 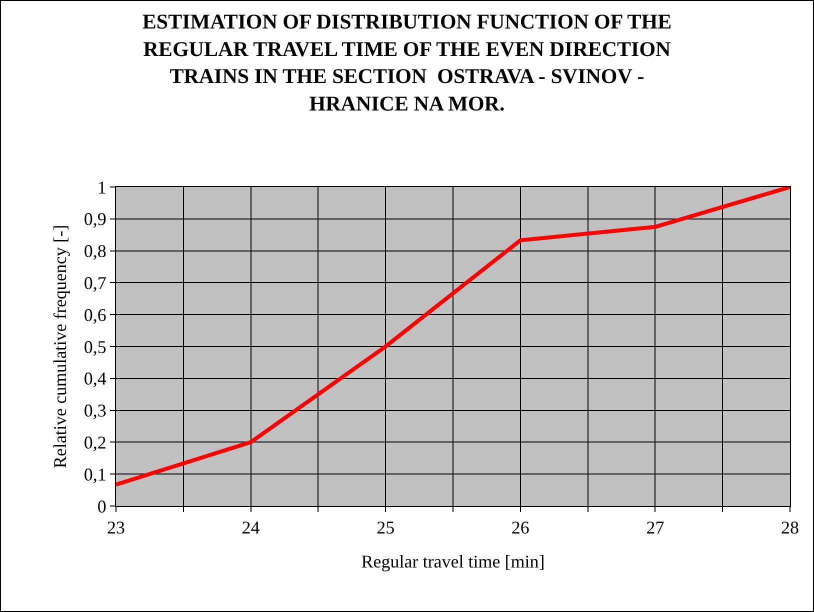 What do you see at coordinates (116, 528) in the screenshot?
I see `x-tick-label: 23` at bounding box center [116, 528].